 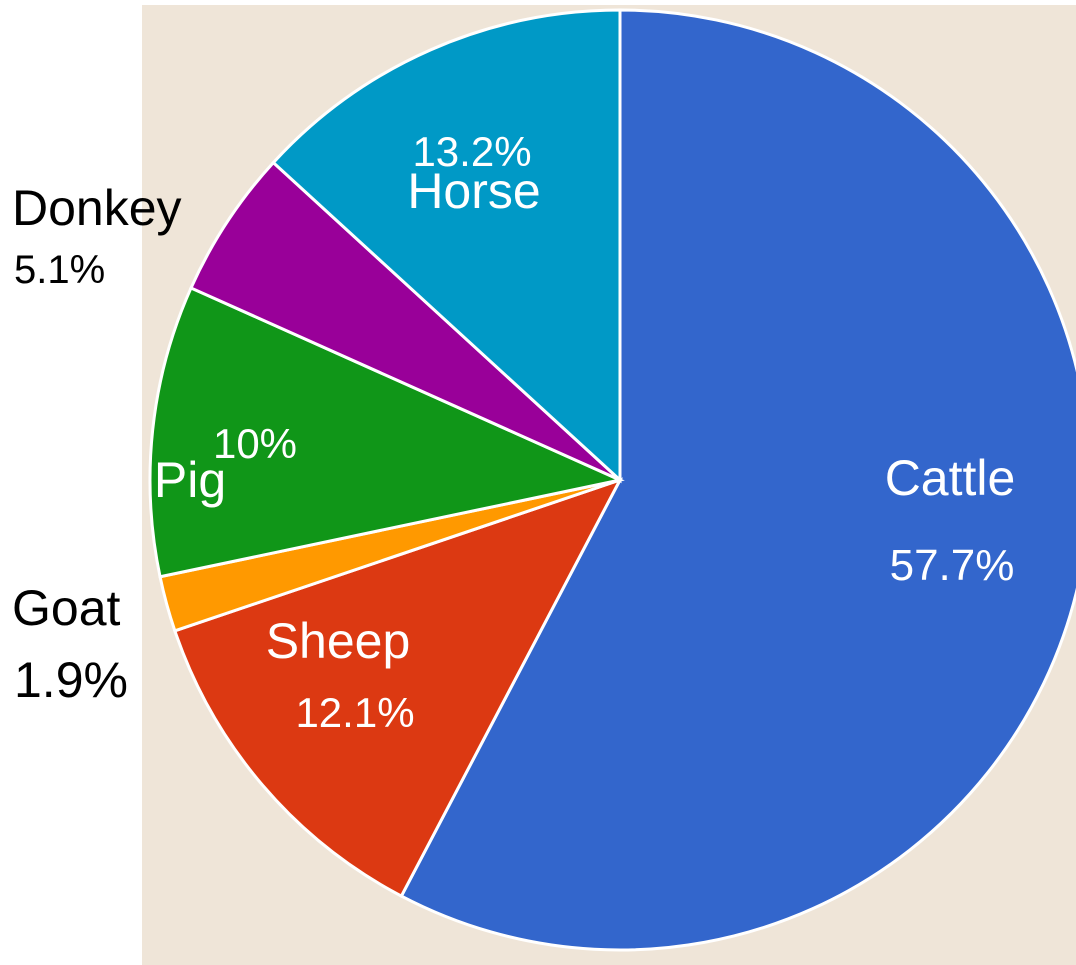 What do you see at coordinates (190, 480) in the screenshot?
I see `slice-label-pig: Pig` at bounding box center [190, 480].